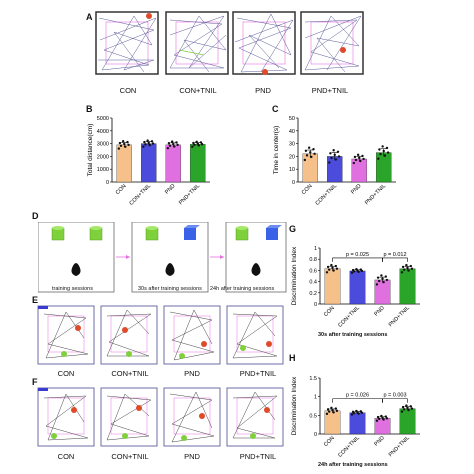 This screenshot has height=474, width=474. Describe the element at coordinates (242, 289) in the screenshot. I see `label-24h-sessions: 24h after training sessions` at that location.